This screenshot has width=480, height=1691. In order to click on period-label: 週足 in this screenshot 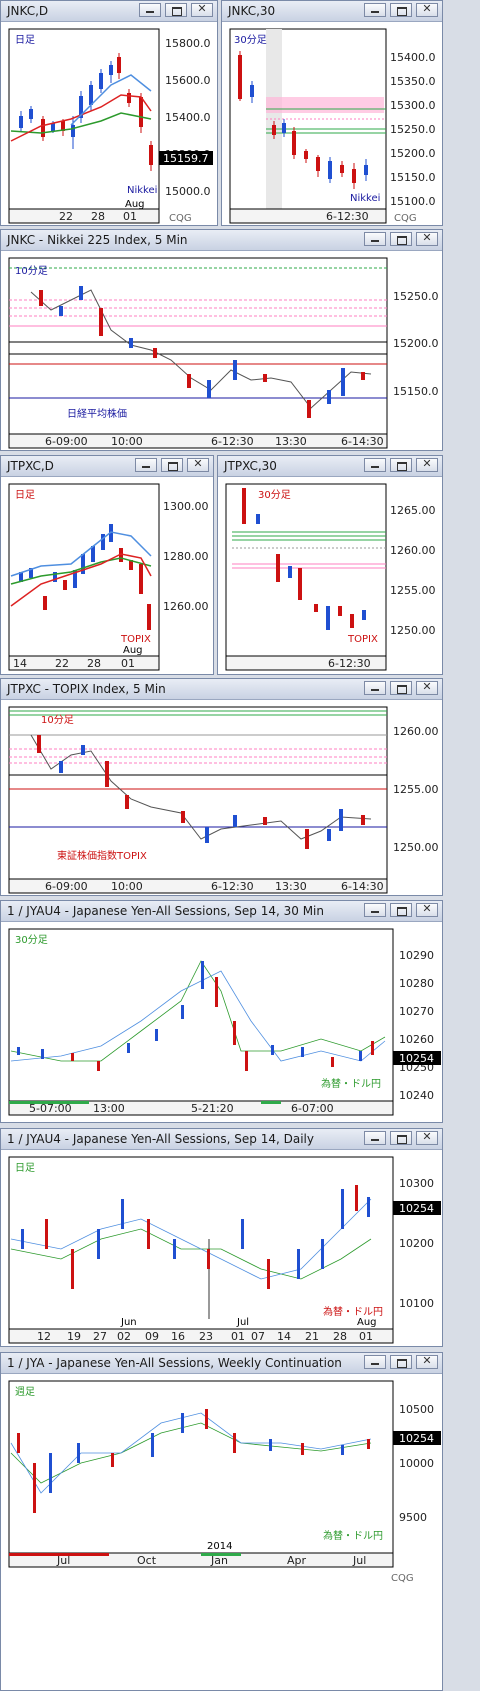, I will do `click(25, 1392)`.